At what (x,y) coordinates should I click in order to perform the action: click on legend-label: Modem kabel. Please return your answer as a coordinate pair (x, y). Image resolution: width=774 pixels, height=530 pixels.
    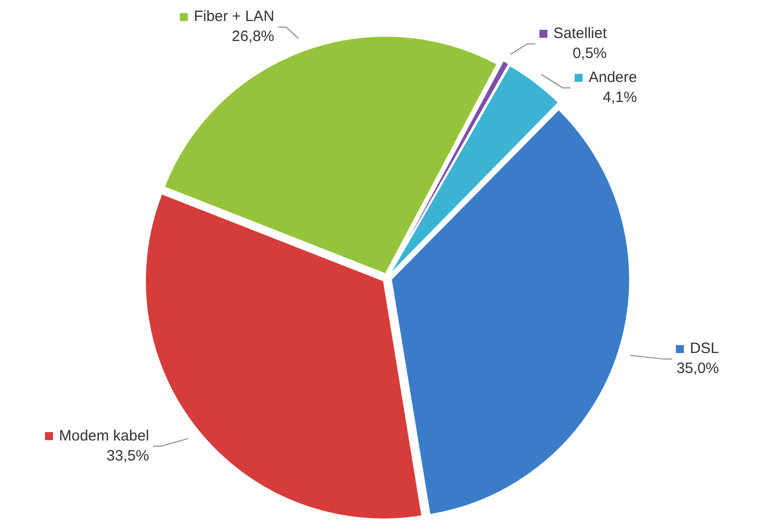
    Looking at the image, I should click on (104, 435).